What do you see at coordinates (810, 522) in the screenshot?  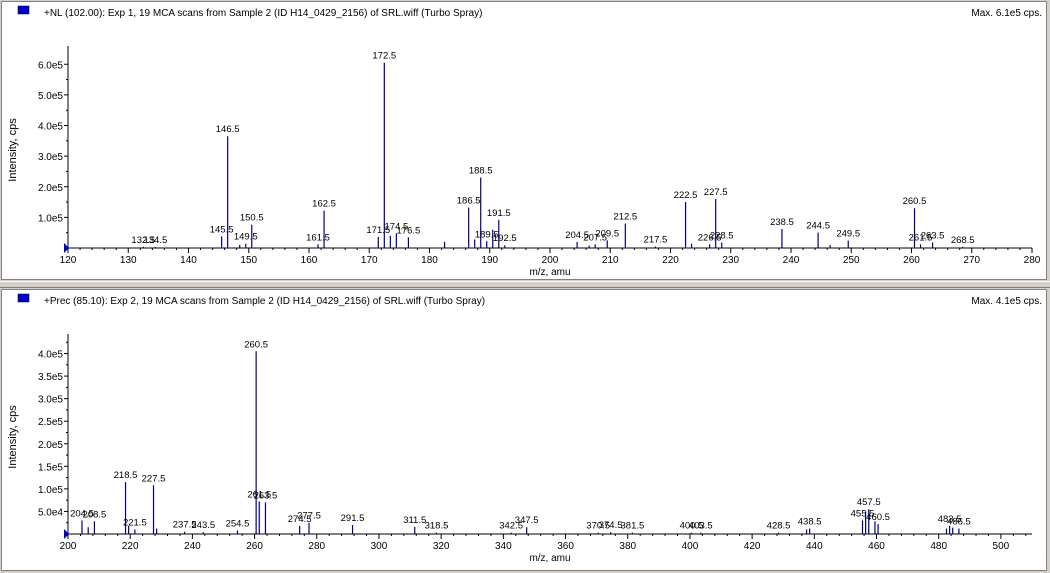 I see `prec-peak-label: 438.5` at bounding box center [810, 522].